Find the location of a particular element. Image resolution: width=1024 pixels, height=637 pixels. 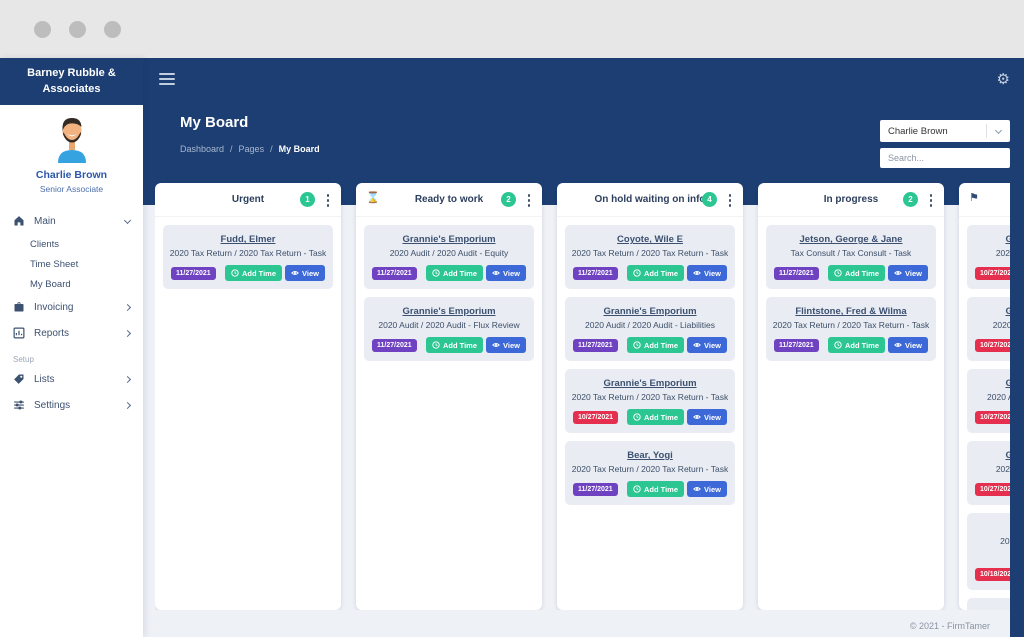

settings-gear-button: ⚙ is located at coordinates (1003, 78).